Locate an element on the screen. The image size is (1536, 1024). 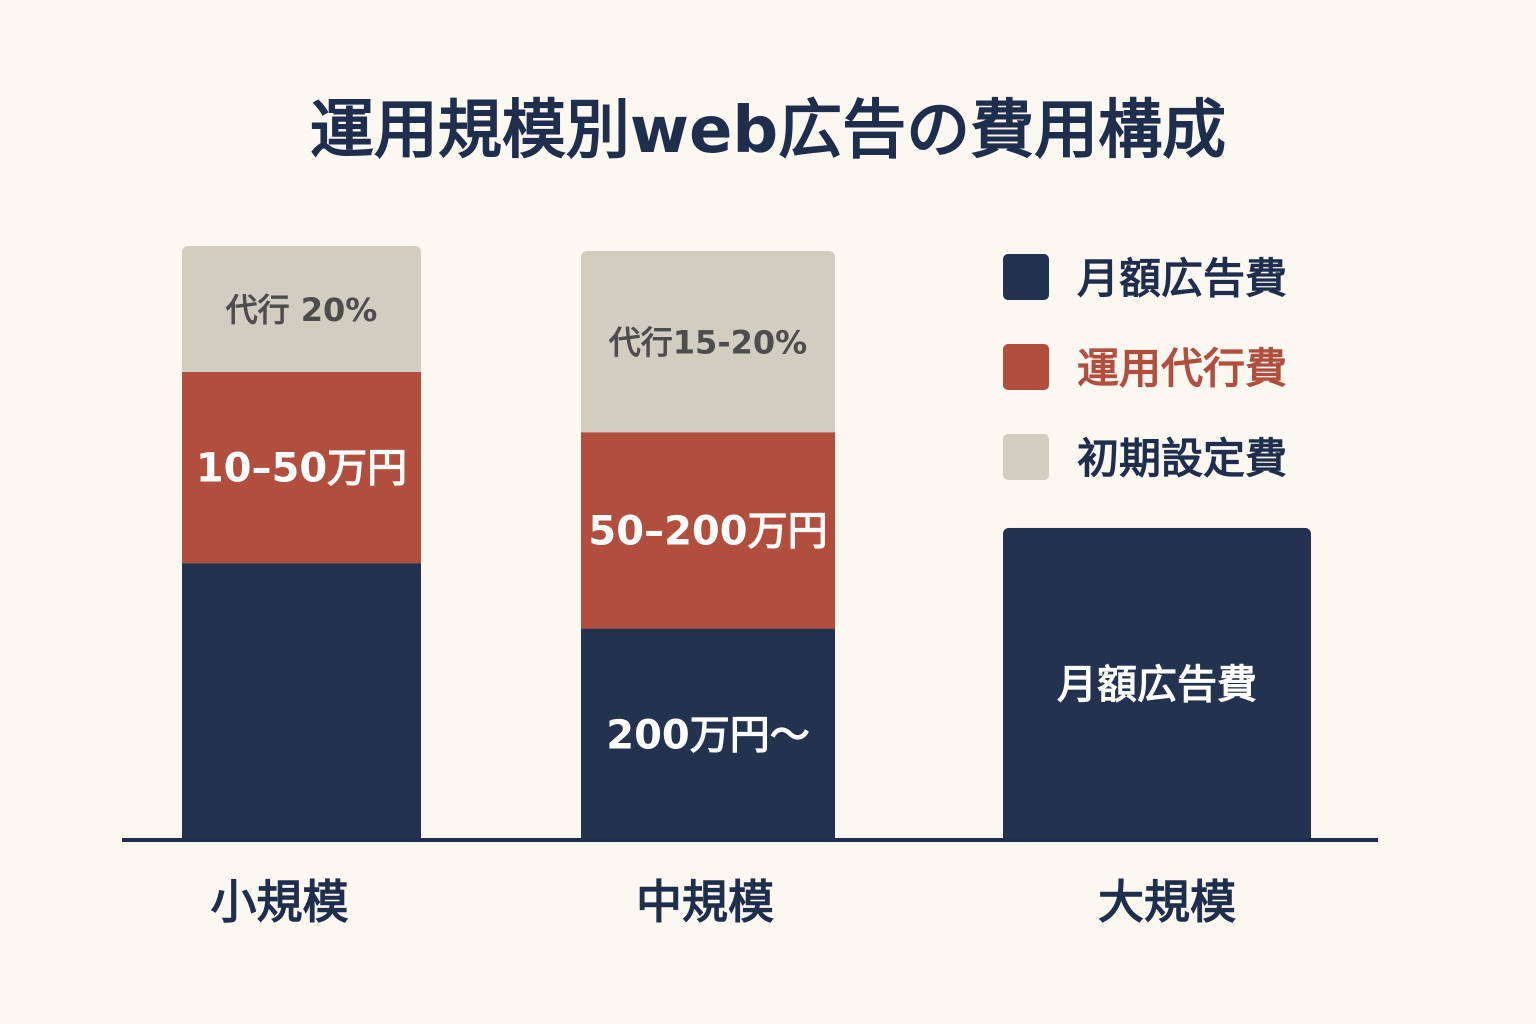
segment-label-series-運用代行費-0: 10–50万円 is located at coordinates (301, 468).